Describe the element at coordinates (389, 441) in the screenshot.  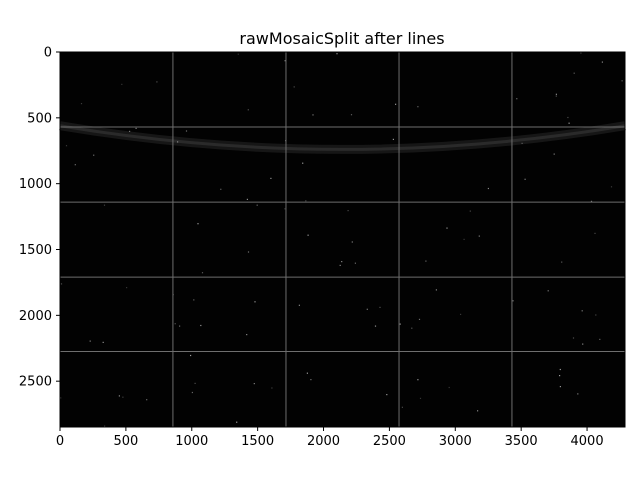
I see `x-tick-label: 2500` at that location.